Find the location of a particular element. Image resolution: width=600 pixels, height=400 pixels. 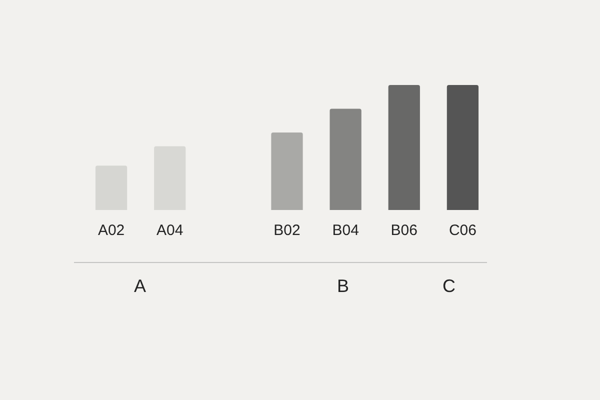

text: B is located at coordinates (343, 286).